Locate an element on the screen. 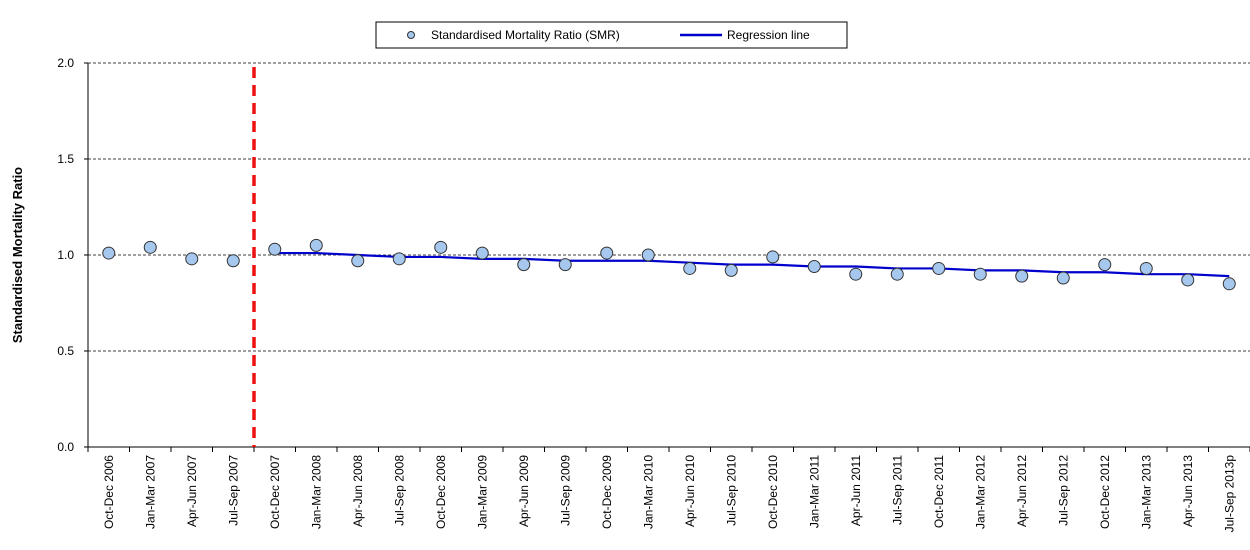 This screenshot has width=1250, height=550. x-tick-label: Oct-Dec 2012 is located at coordinates (1105, 492).